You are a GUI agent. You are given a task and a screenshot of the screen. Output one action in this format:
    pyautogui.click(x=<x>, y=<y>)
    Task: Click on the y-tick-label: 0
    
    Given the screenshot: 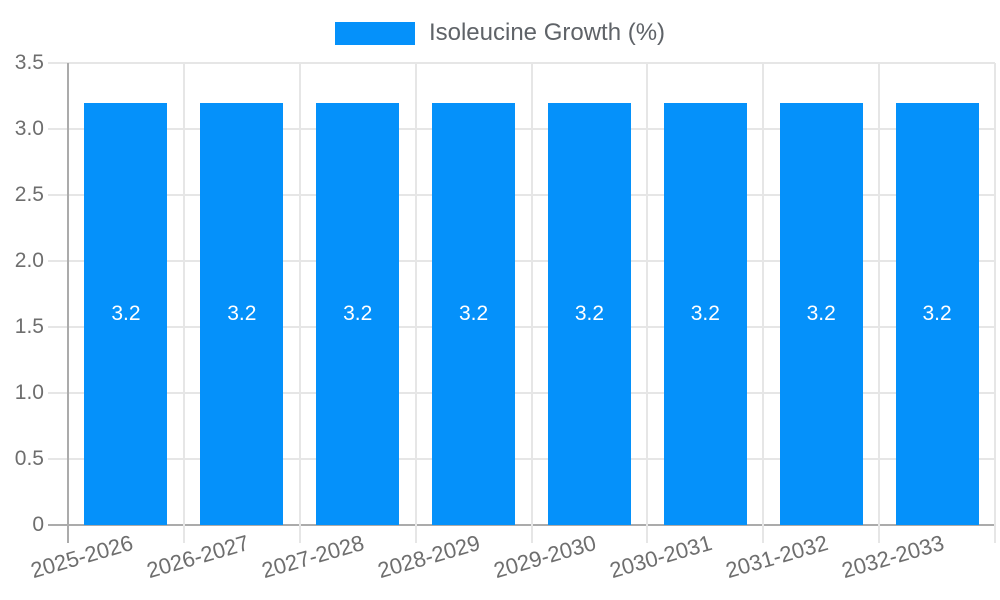 What is the action you would take?
    pyautogui.click(x=38, y=524)
    